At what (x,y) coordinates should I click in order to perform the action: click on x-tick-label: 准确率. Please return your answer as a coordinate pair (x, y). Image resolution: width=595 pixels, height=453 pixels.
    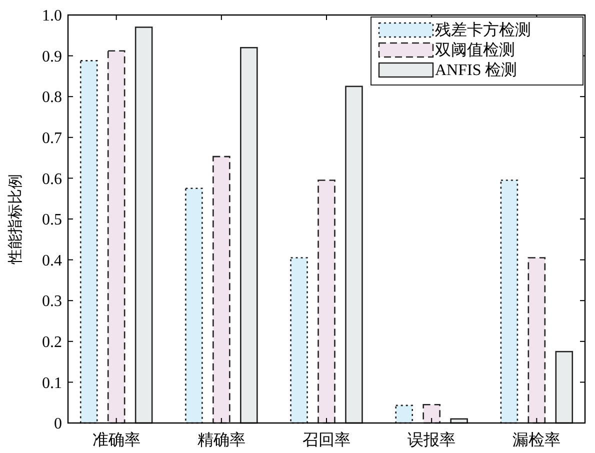
    Looking at the image, I should click on (116, 440).